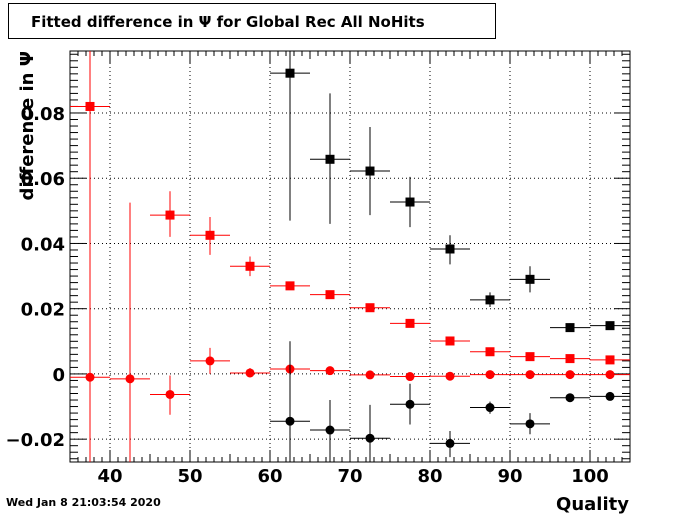  I want to click on x-axis-label: Quality, so click(592, 504).